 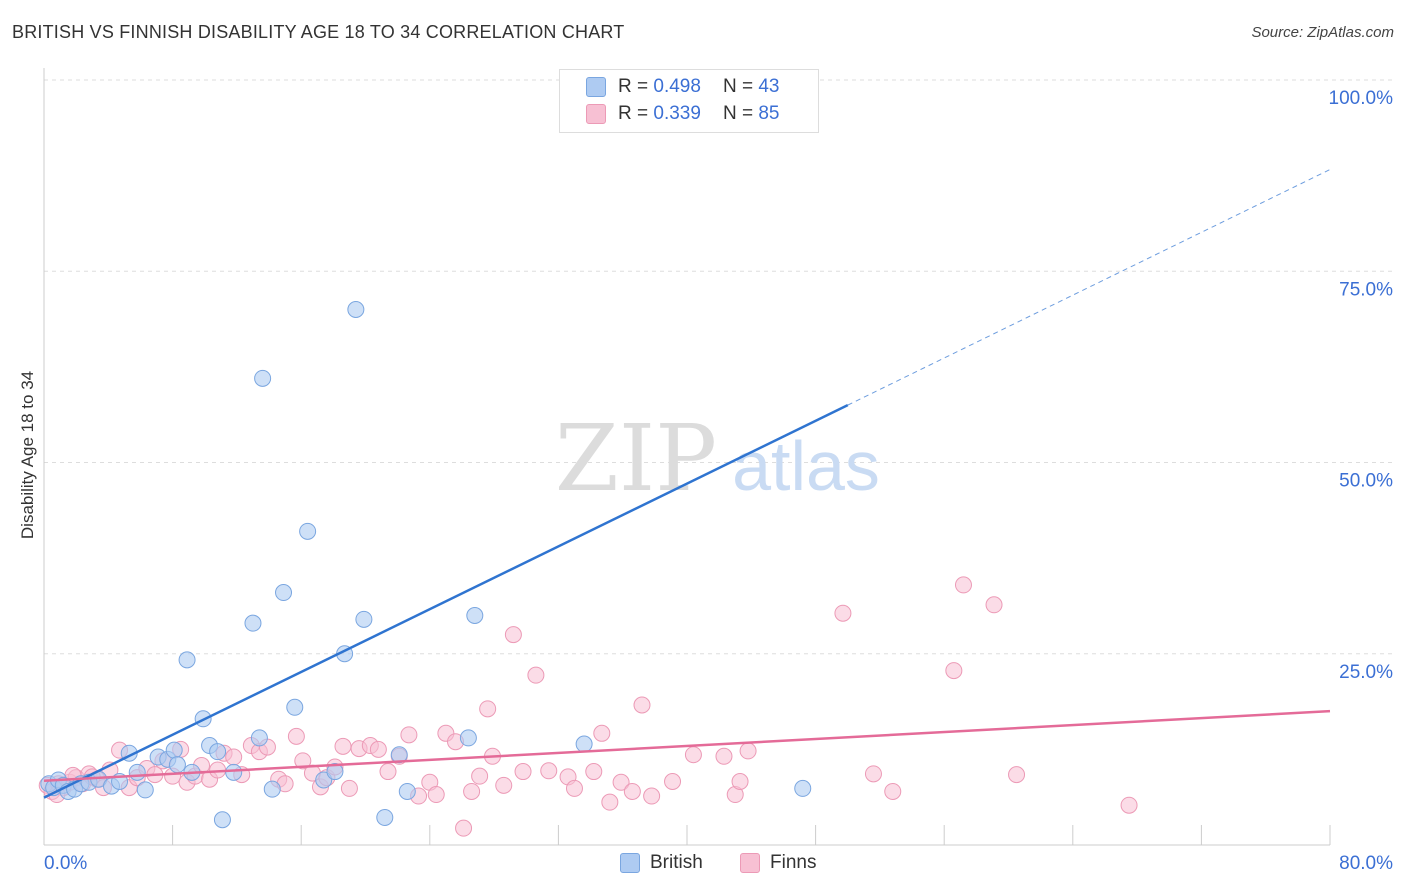 I want to click on legend-row-british: R = 0.498 N = 43, so click(x=682, y=87).